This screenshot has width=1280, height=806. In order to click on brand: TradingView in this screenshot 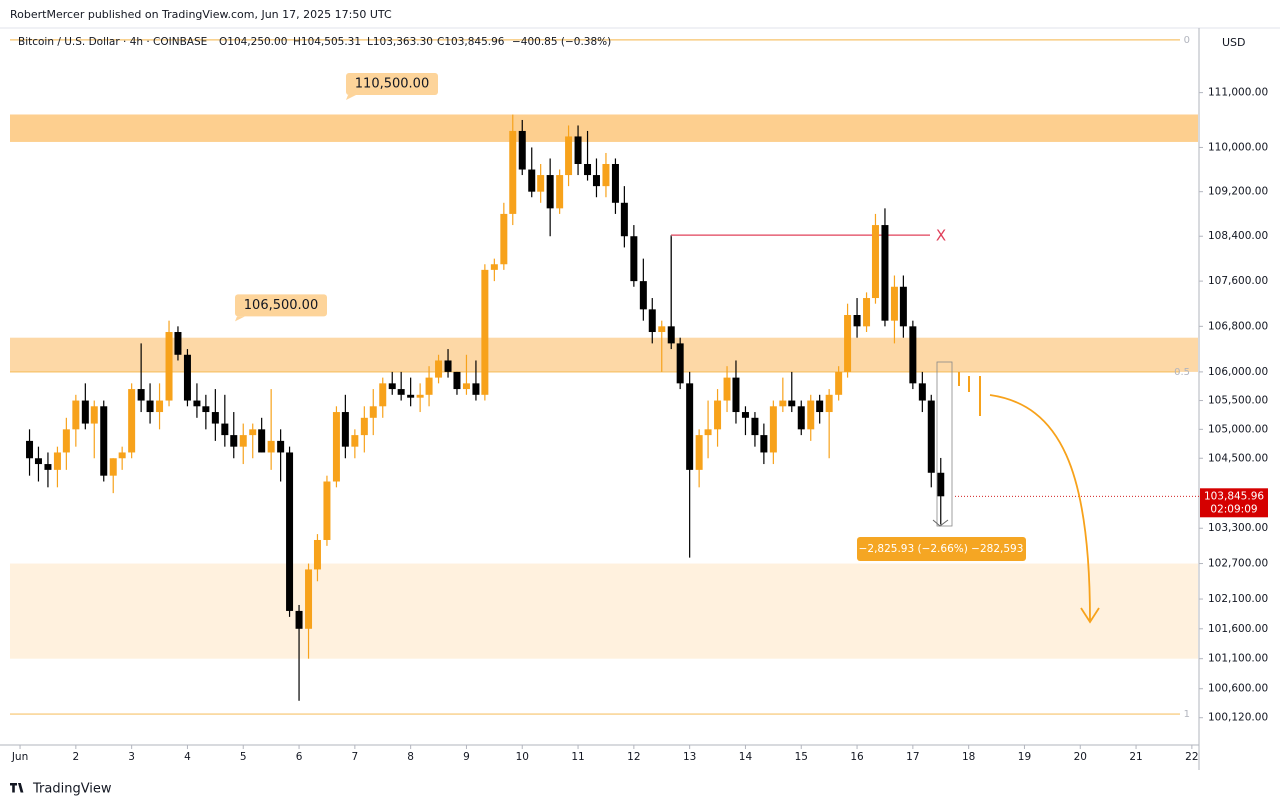, I will do `click(61, 789)`.